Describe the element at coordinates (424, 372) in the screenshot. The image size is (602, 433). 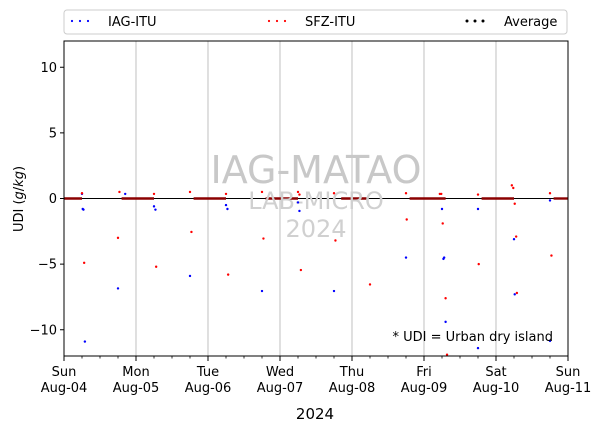
I see `x-tick-label-day: Fri` at that location.